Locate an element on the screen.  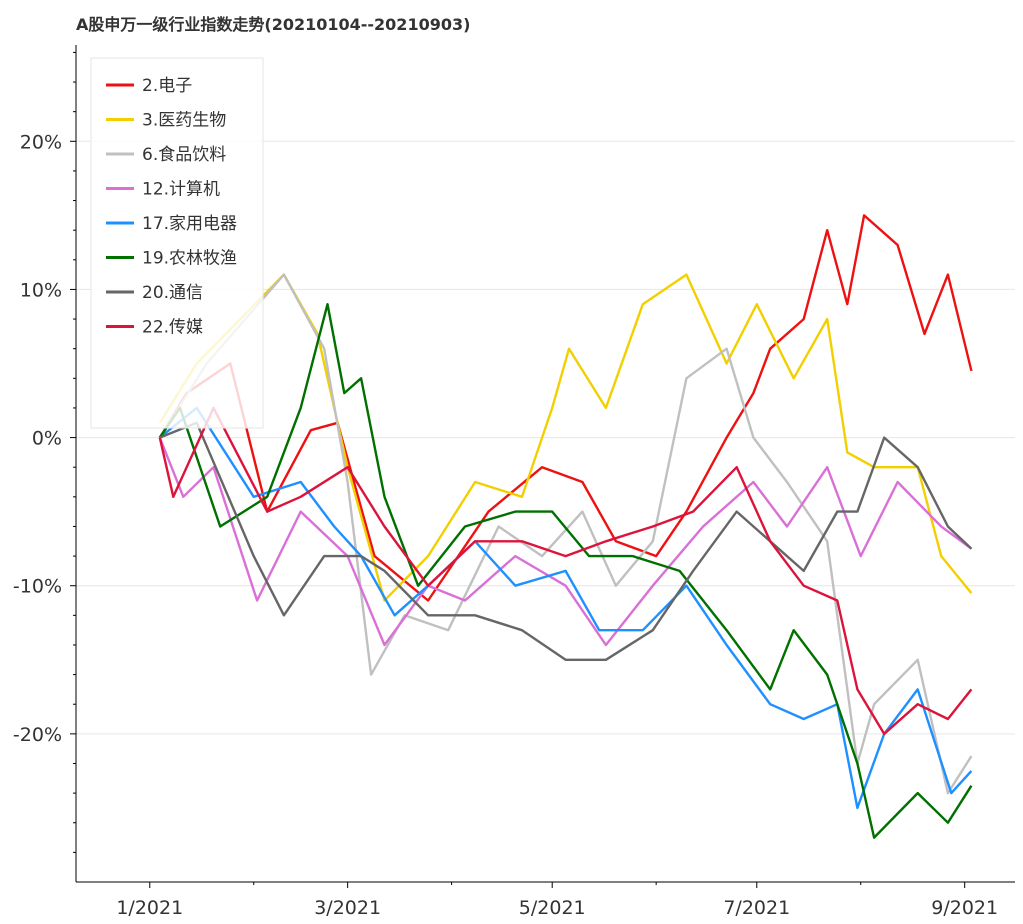
x-tick-label: 1/2021 is located at coordinates (149, 908).